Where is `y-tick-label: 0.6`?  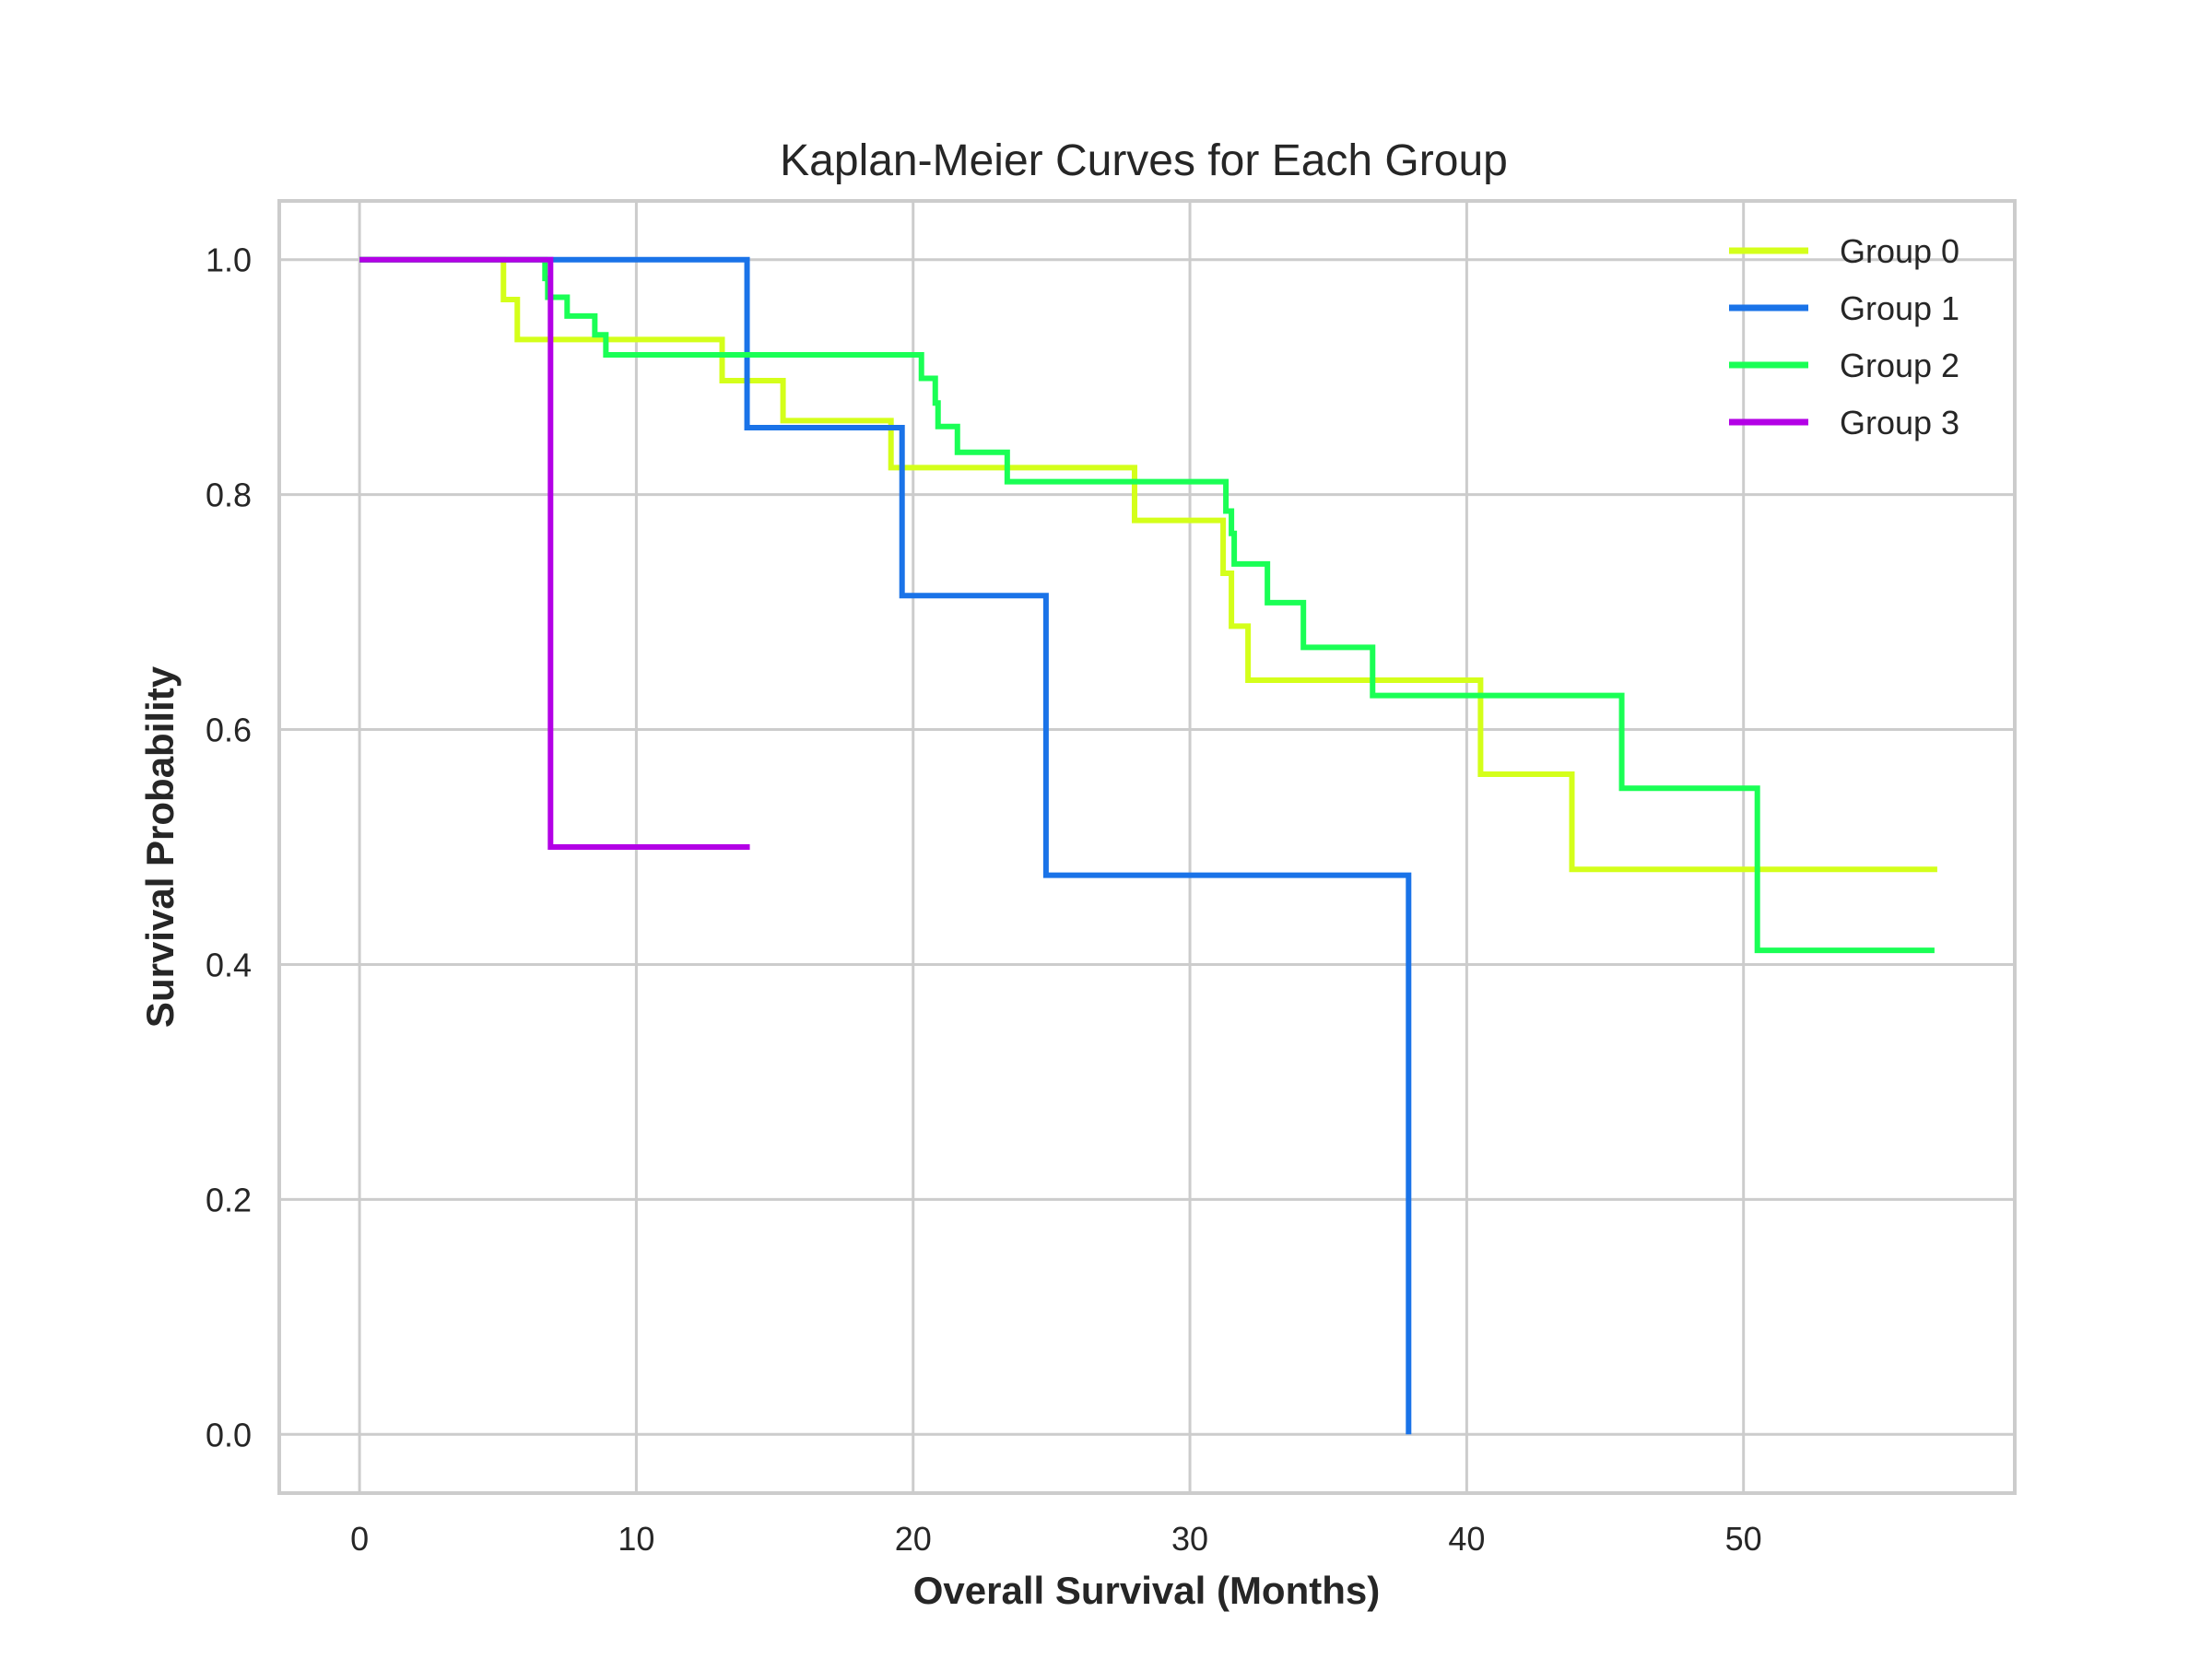 y-tick-label: 0.6 is located at coordinates (229, 730).